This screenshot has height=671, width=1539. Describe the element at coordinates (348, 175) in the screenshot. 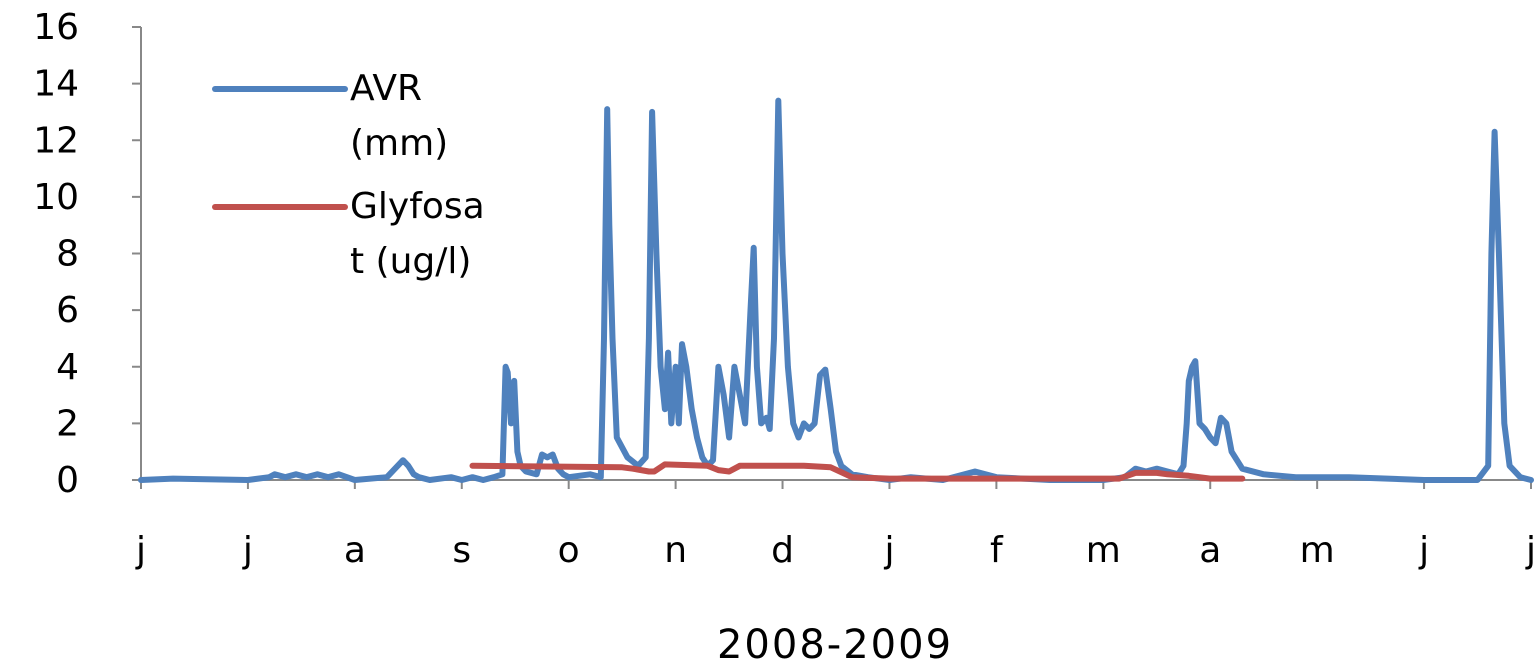

I see `legend: AVR (mm) Glyfosa t (ug/l)` at that location.